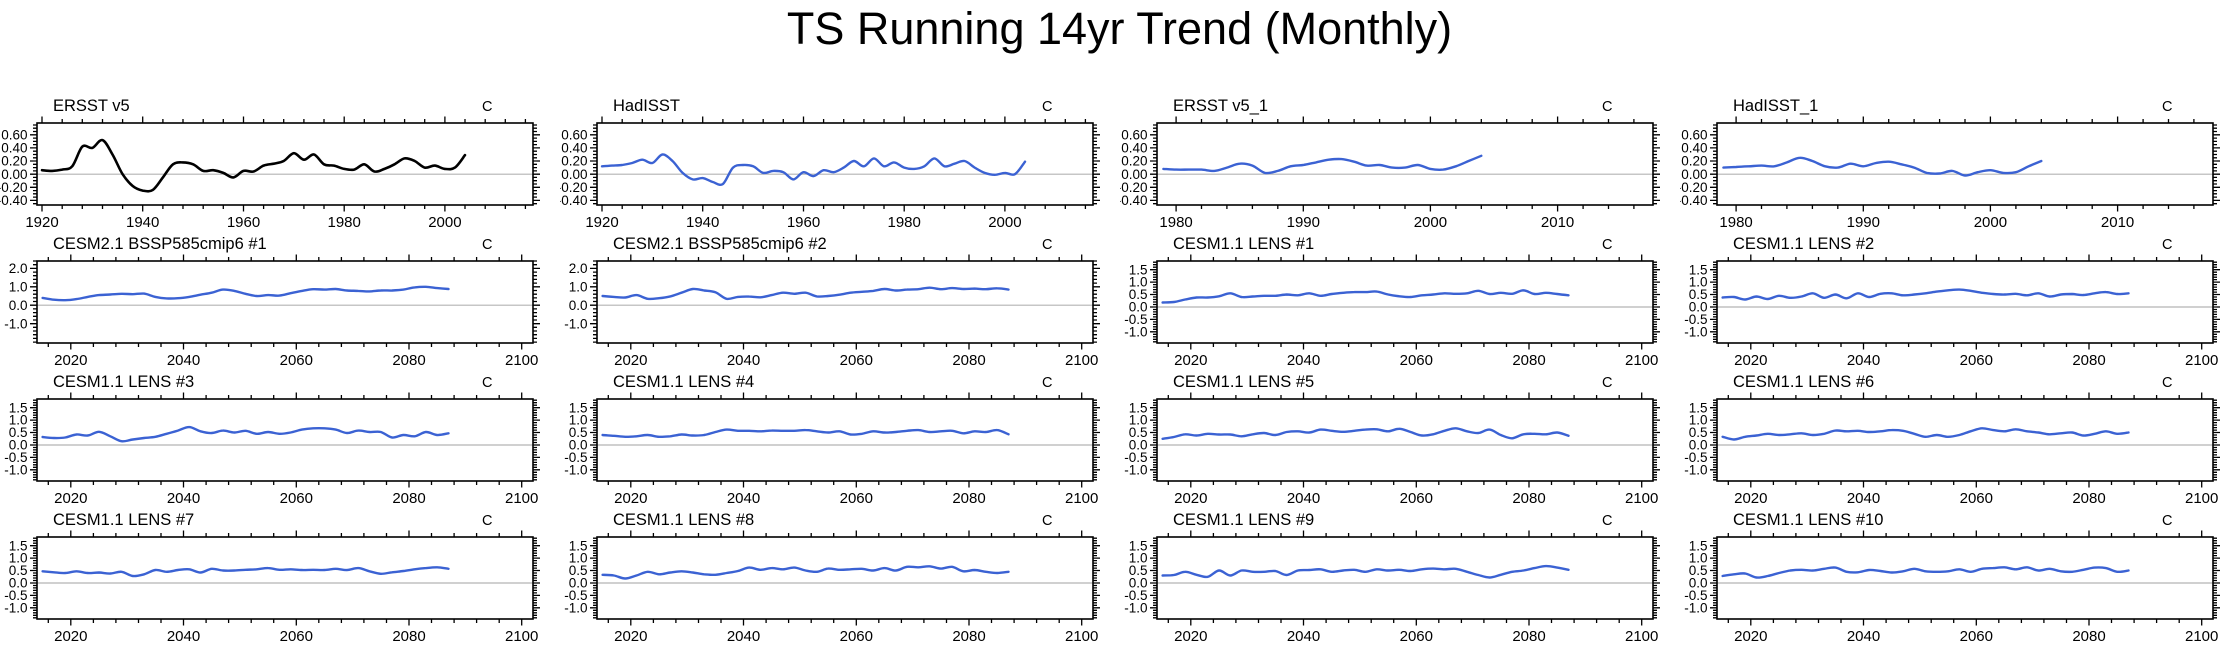 This screenshot has width=2239, height=665. Describe the element at coordinates (840, 102) in the screenshot. I see `panel-header: HadISST C` at that location.